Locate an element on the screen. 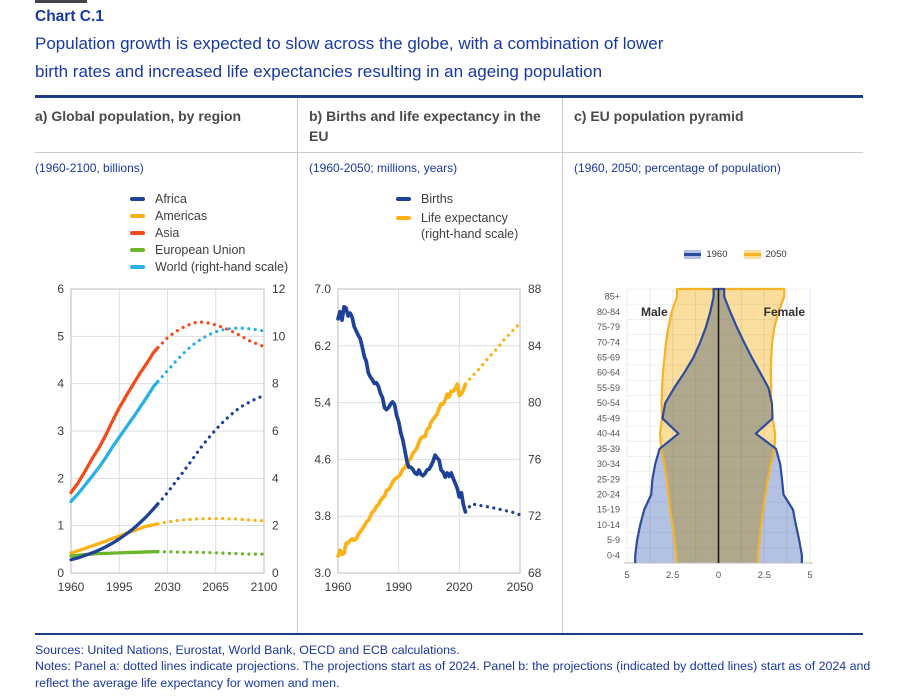 The width and height of the screenshot is (900, 700). pyramid-2050-outline is located at coordinates (722, 425).